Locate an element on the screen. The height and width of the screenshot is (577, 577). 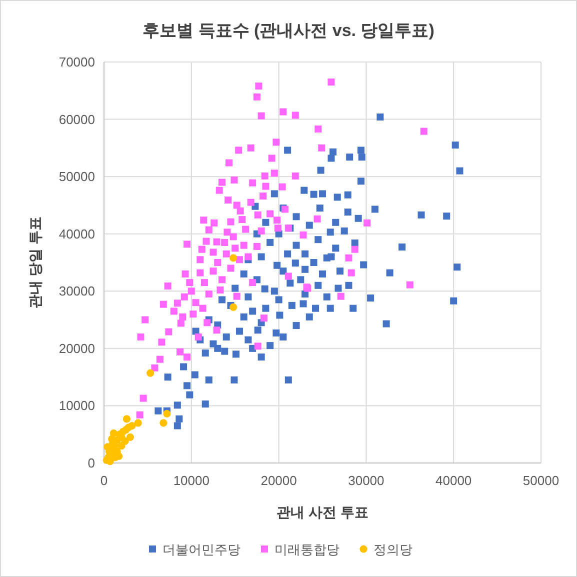
y-tick-label: 10000 is located at coordinates (76, 406).